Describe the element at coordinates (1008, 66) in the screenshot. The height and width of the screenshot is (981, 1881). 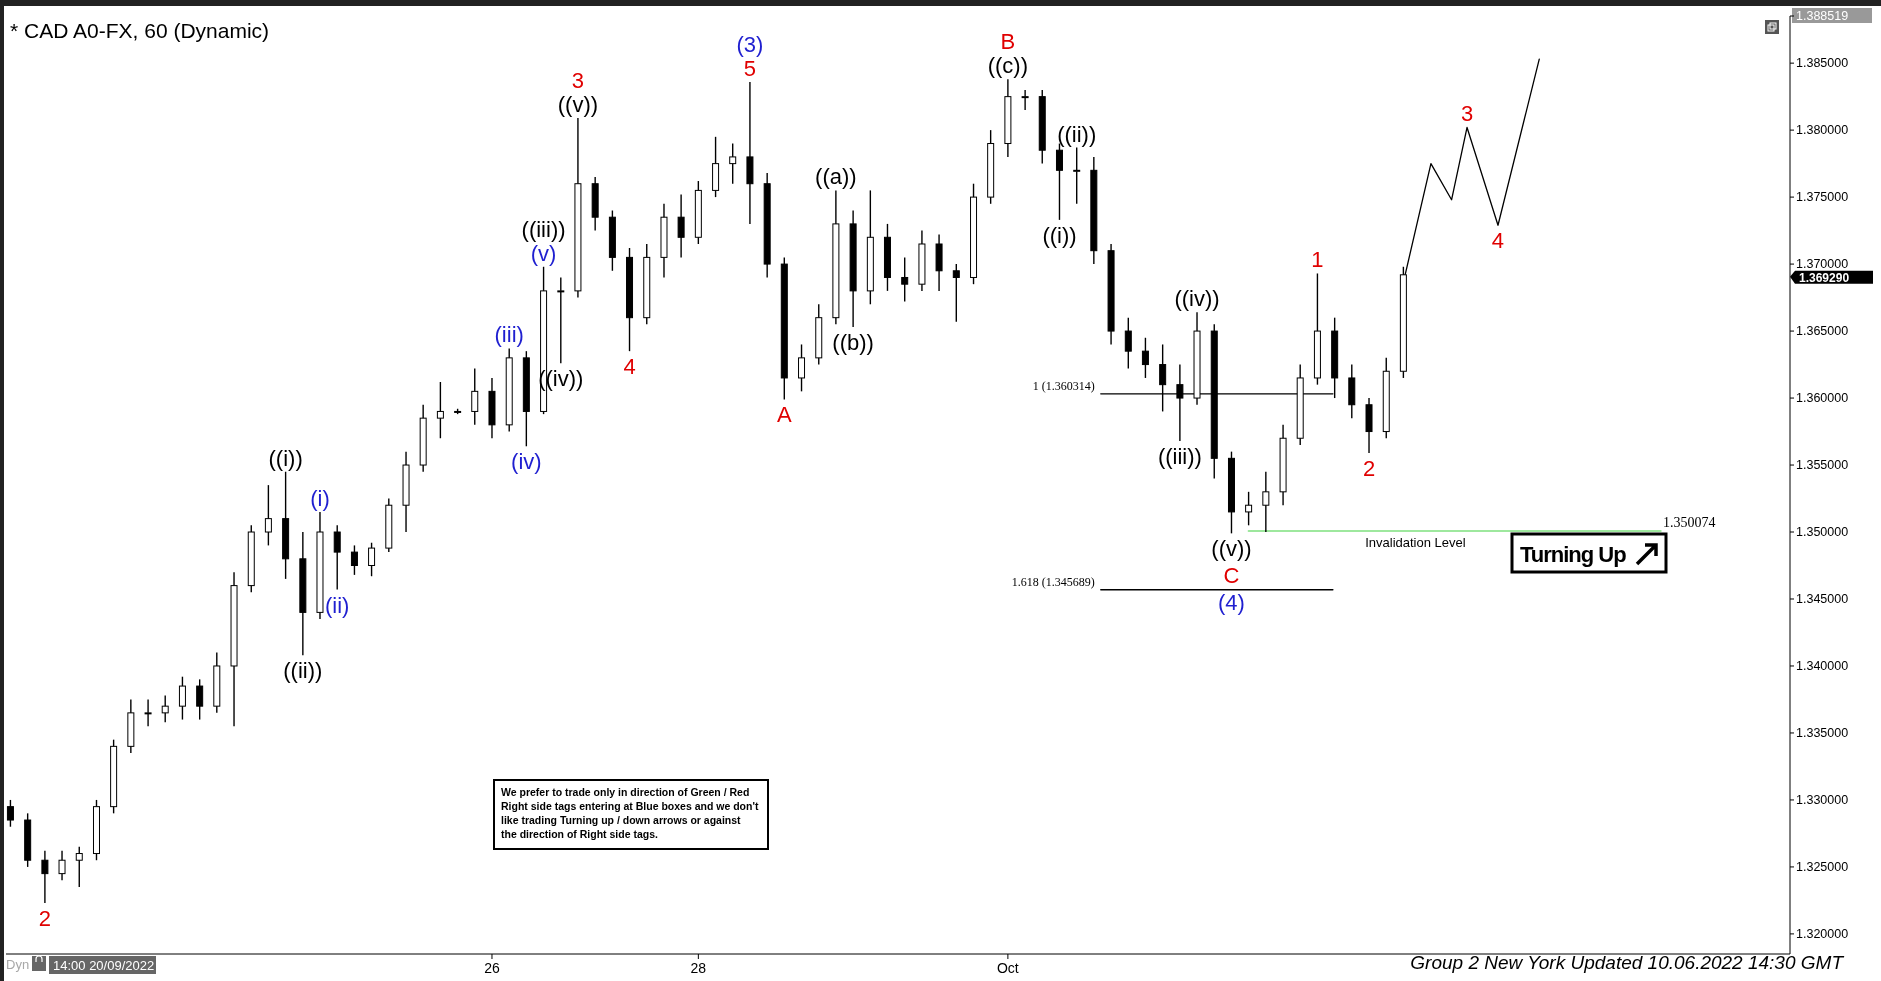
I see `annotation: ((c))` at that location.